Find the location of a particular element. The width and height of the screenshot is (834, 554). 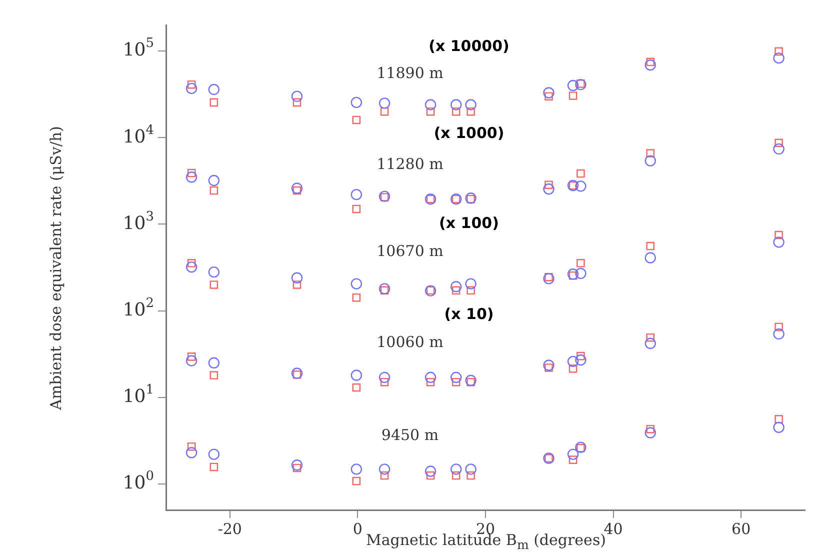

annotation: 11280 m is located at coordinates (410, 163).